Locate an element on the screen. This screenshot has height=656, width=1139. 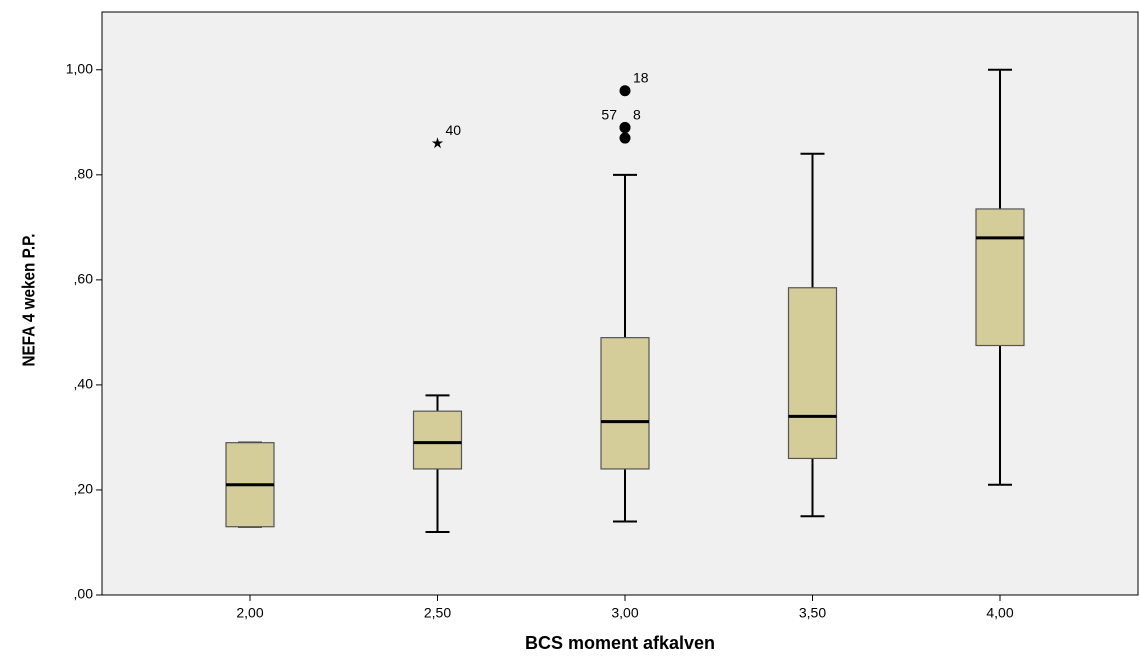
x-tick-label: 2,00 is located at coordinates (249, 613).